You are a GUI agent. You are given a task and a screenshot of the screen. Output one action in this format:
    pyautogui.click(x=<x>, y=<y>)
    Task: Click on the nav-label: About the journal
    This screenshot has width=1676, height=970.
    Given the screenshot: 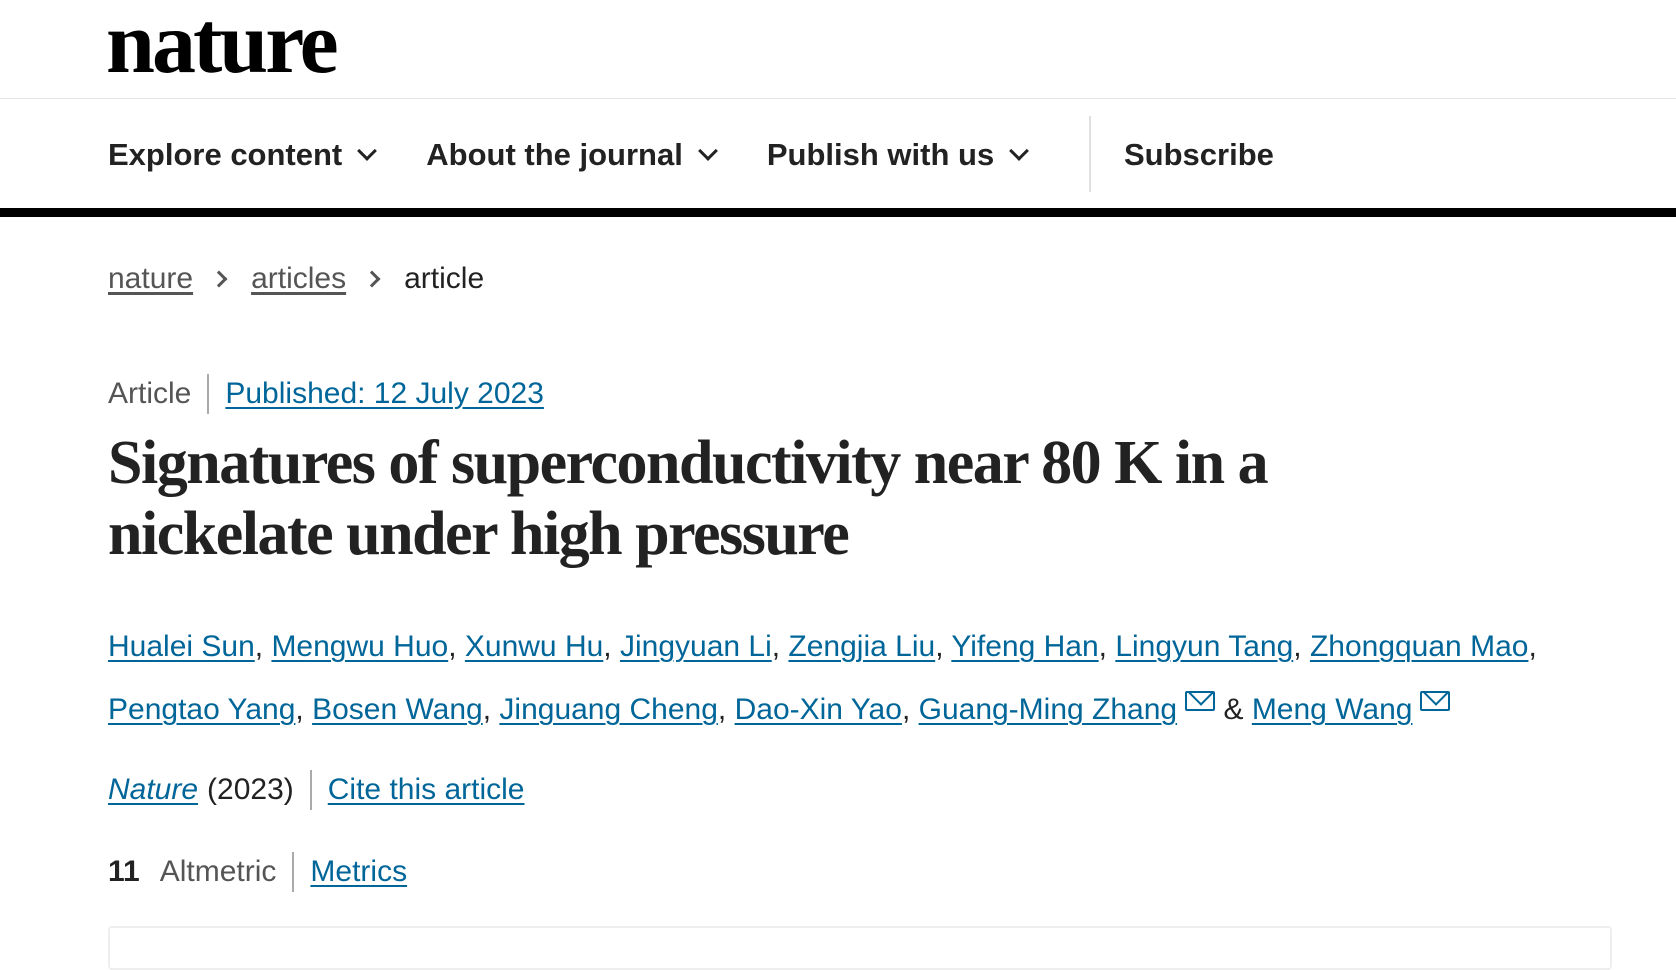 What is the action you would take?
    pyautogui.click(x=554, y=154)
    